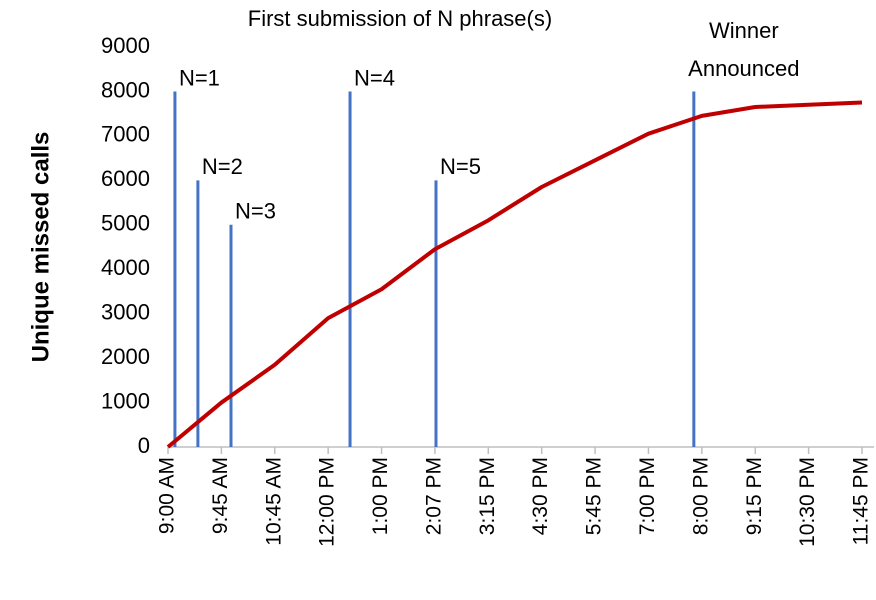  Describe the element at coordinates (700, 496) in the screenshot. I see `x-tick-label: 8:00 PM` at that location.